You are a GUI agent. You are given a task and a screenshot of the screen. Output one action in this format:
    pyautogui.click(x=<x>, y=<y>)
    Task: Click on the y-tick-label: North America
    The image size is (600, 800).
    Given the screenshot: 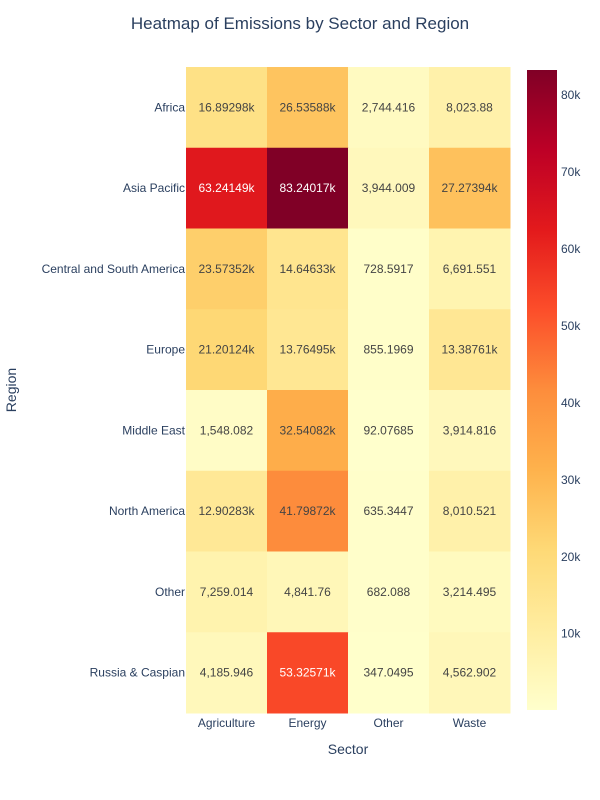 What is the action you would take?
    pyautogui.click(x=147, y=511)
    